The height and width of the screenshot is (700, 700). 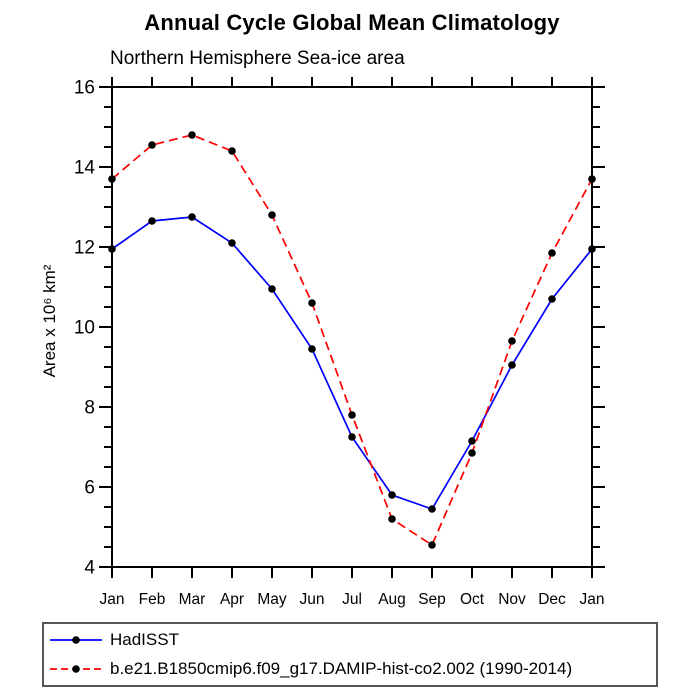 I want to click on x-tick-label: Dec, so click(x=552, y=599).